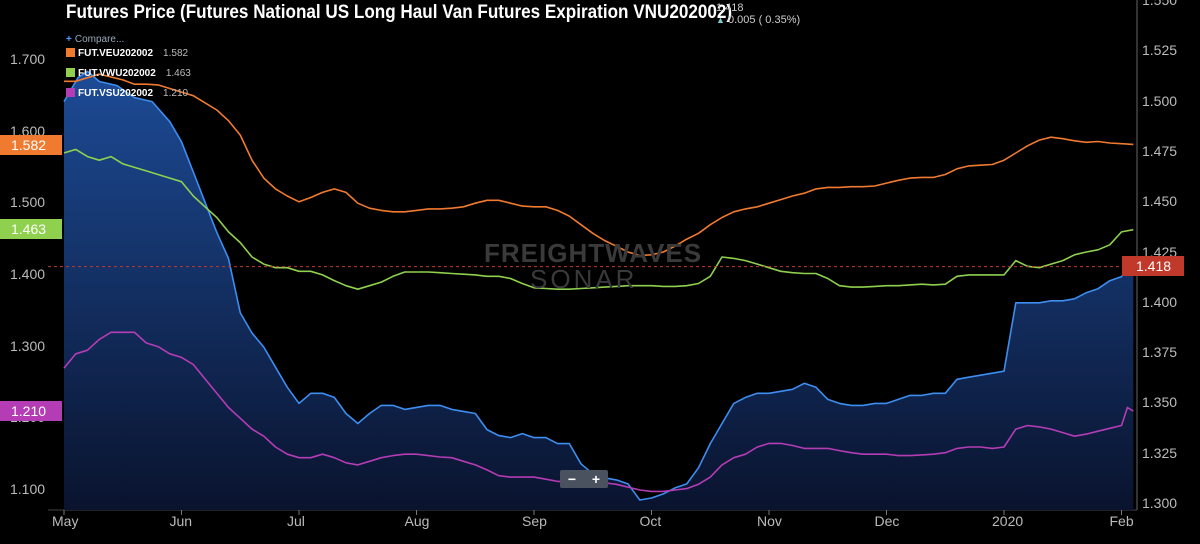 The height and width of the screenshot is (544, 1200). What do you see at coordinates (1160, 100) in the screenshot?
I see `right-tick-label: 1.500` at bounding box center [1160, 100].